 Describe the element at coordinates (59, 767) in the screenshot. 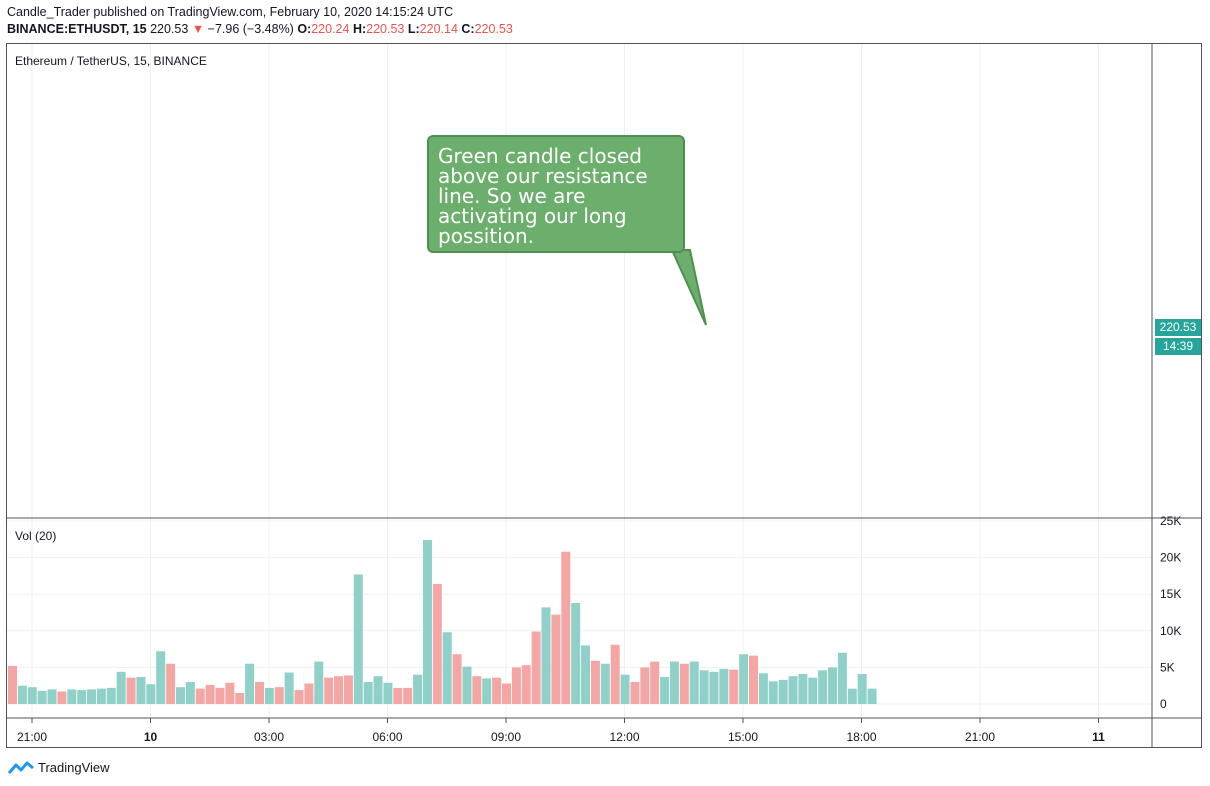

I see `footer-brand: TradingView` at that location.